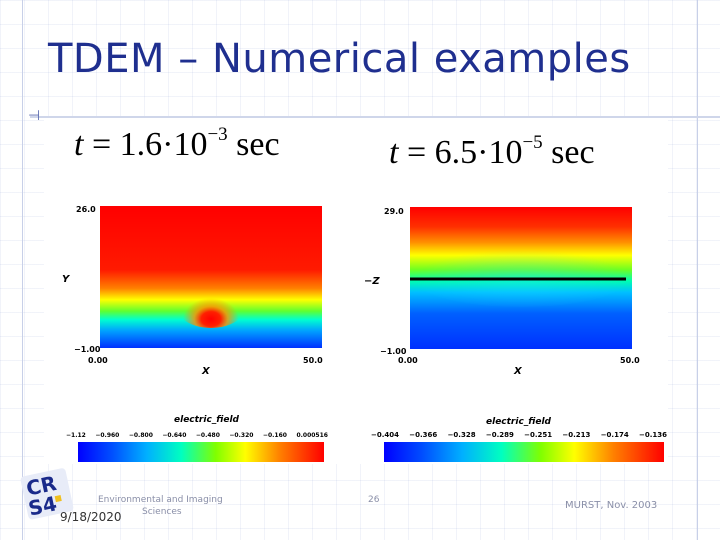 Image resolution: width=720 pixels, height=540 pixels. What do you see at coordinates (393, 351) in the screenshot?
I see `y-axis-min-right: −1.00` at bounding box center [393, 351].